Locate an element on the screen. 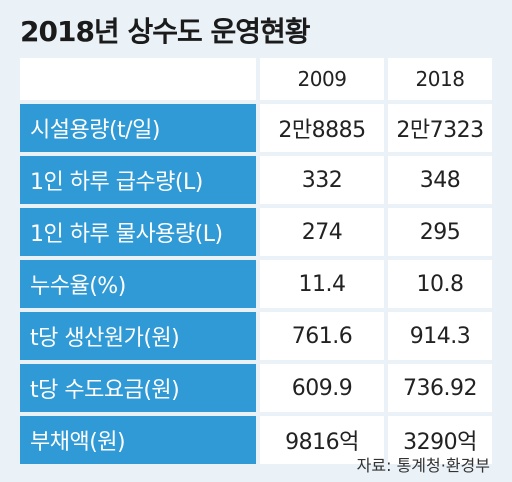 This screenshot has height=482, width=512. row-label: 부채액(원) is located at coordinates (138, 440).